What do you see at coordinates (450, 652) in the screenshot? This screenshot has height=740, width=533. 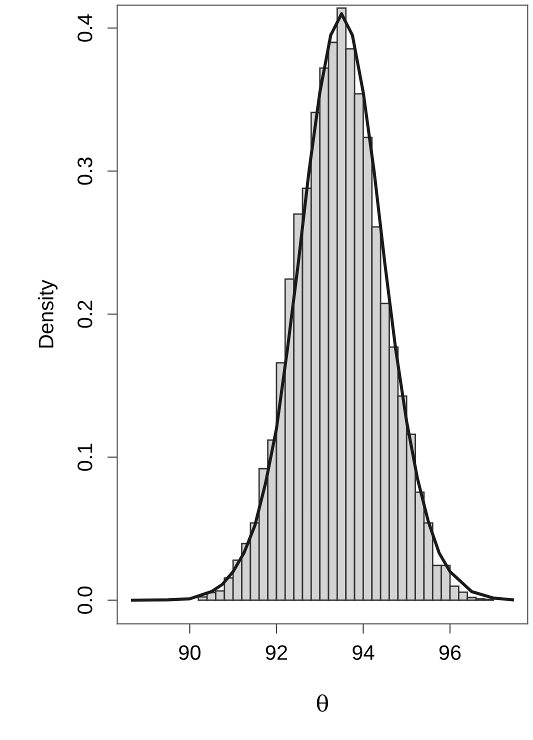 I see `x-tick-label: 96` at bounding box center [450, 652].